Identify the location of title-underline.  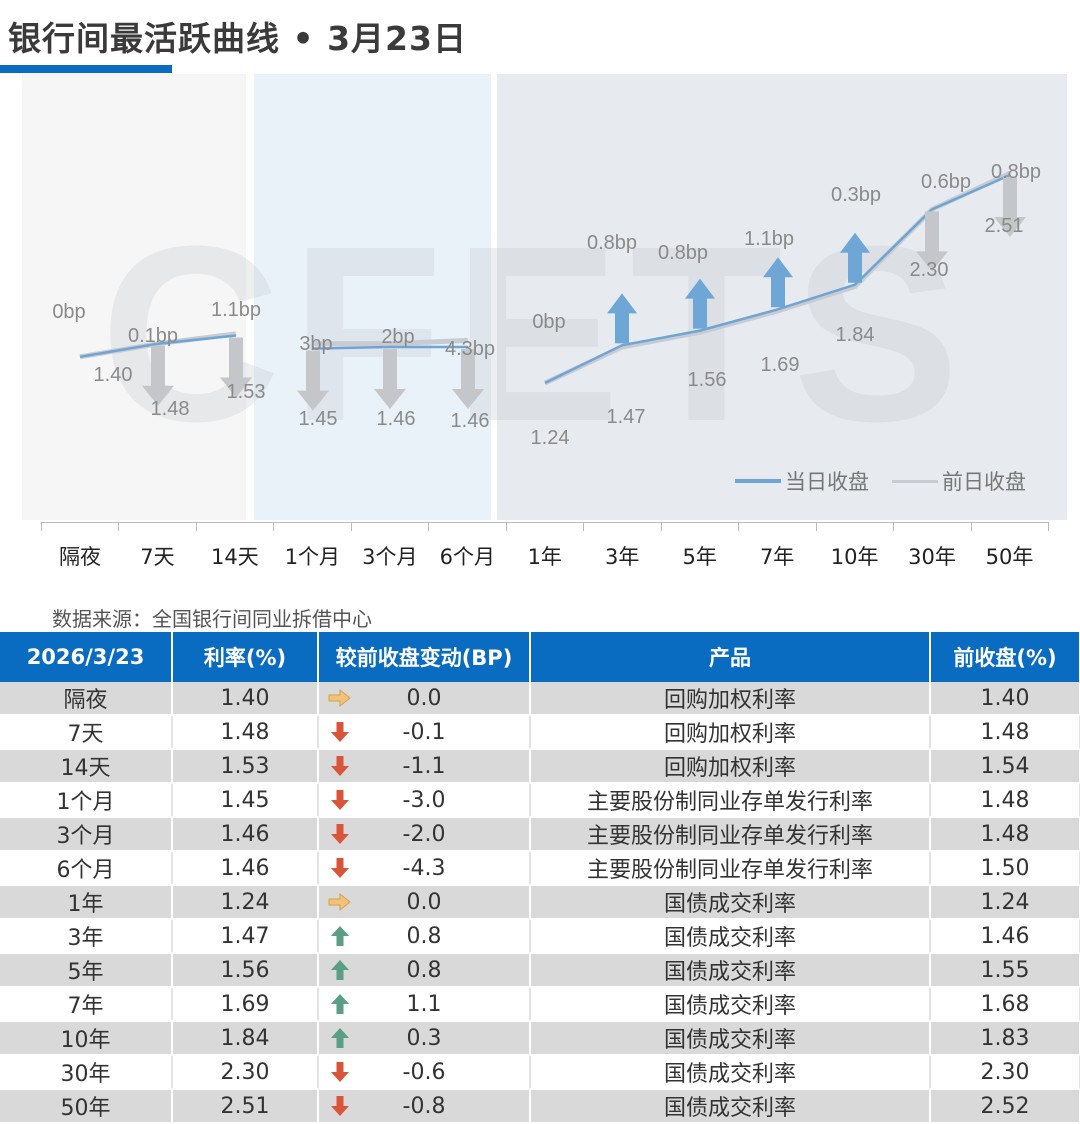
(86, 69).